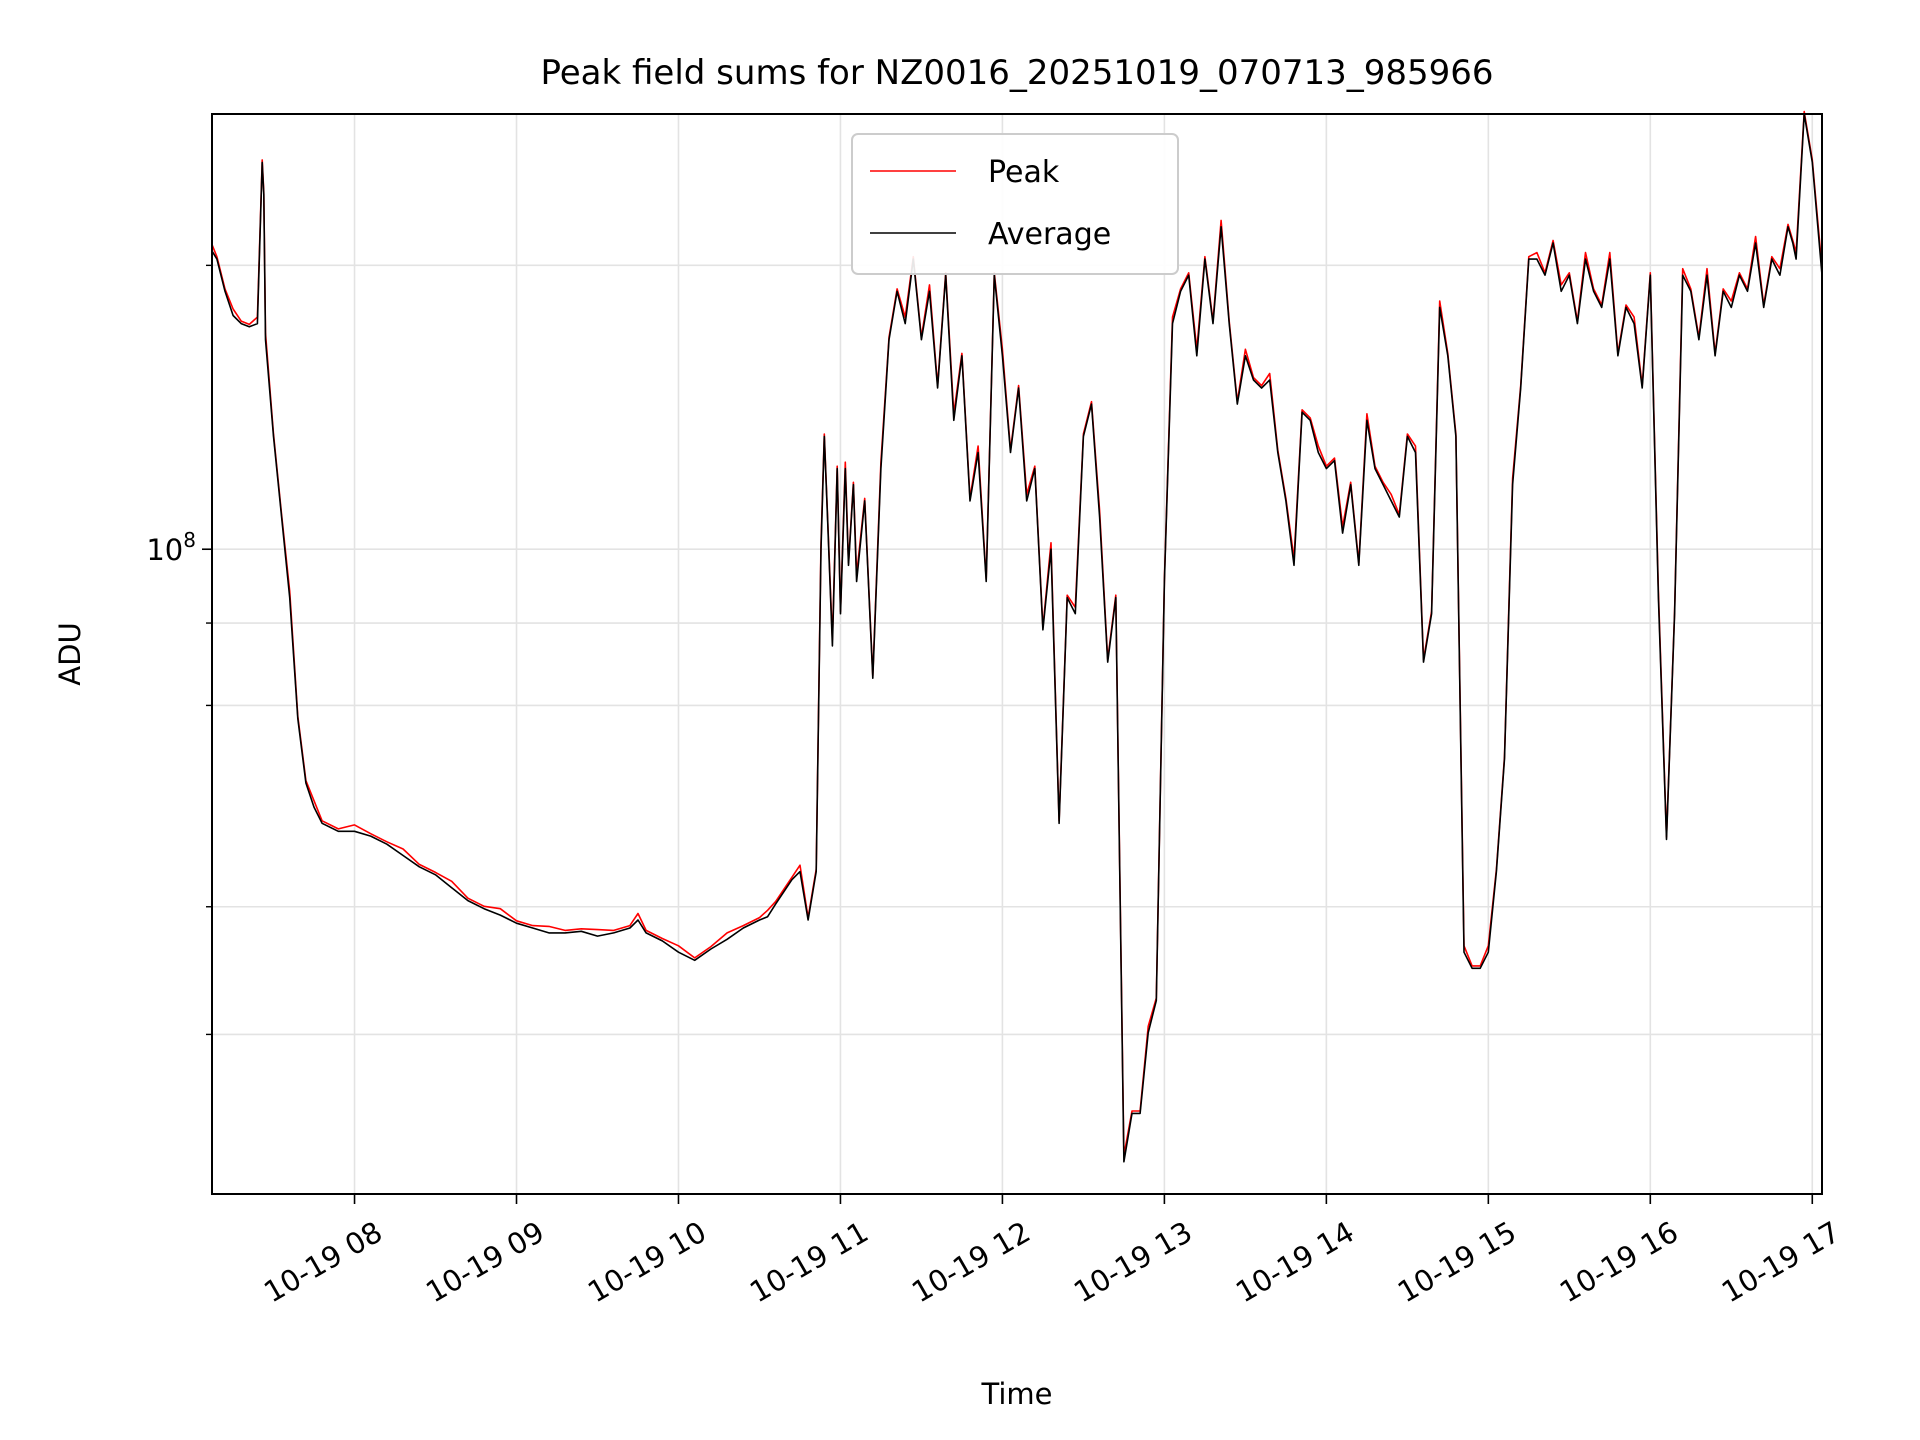 The width and height of the screenshot is (1920, 1440). What do you see at coordinates (1457, 1262) in the screenshot?
I see `x-tick-label: 10-19 15` at bounding box center [1457, 1262].